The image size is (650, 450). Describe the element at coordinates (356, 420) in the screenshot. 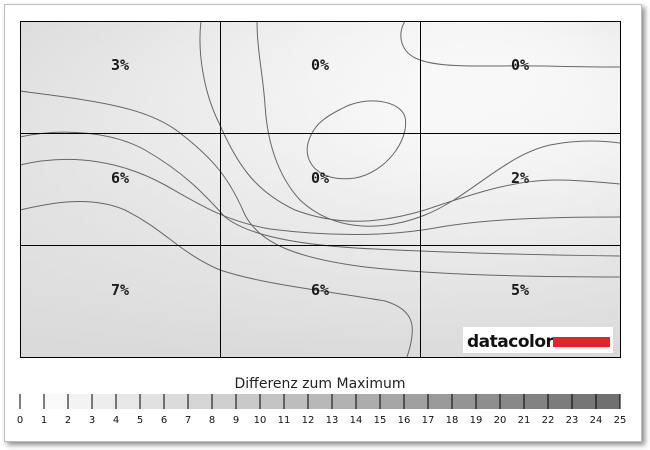

I see `scale-tick-label: 14` at that location.